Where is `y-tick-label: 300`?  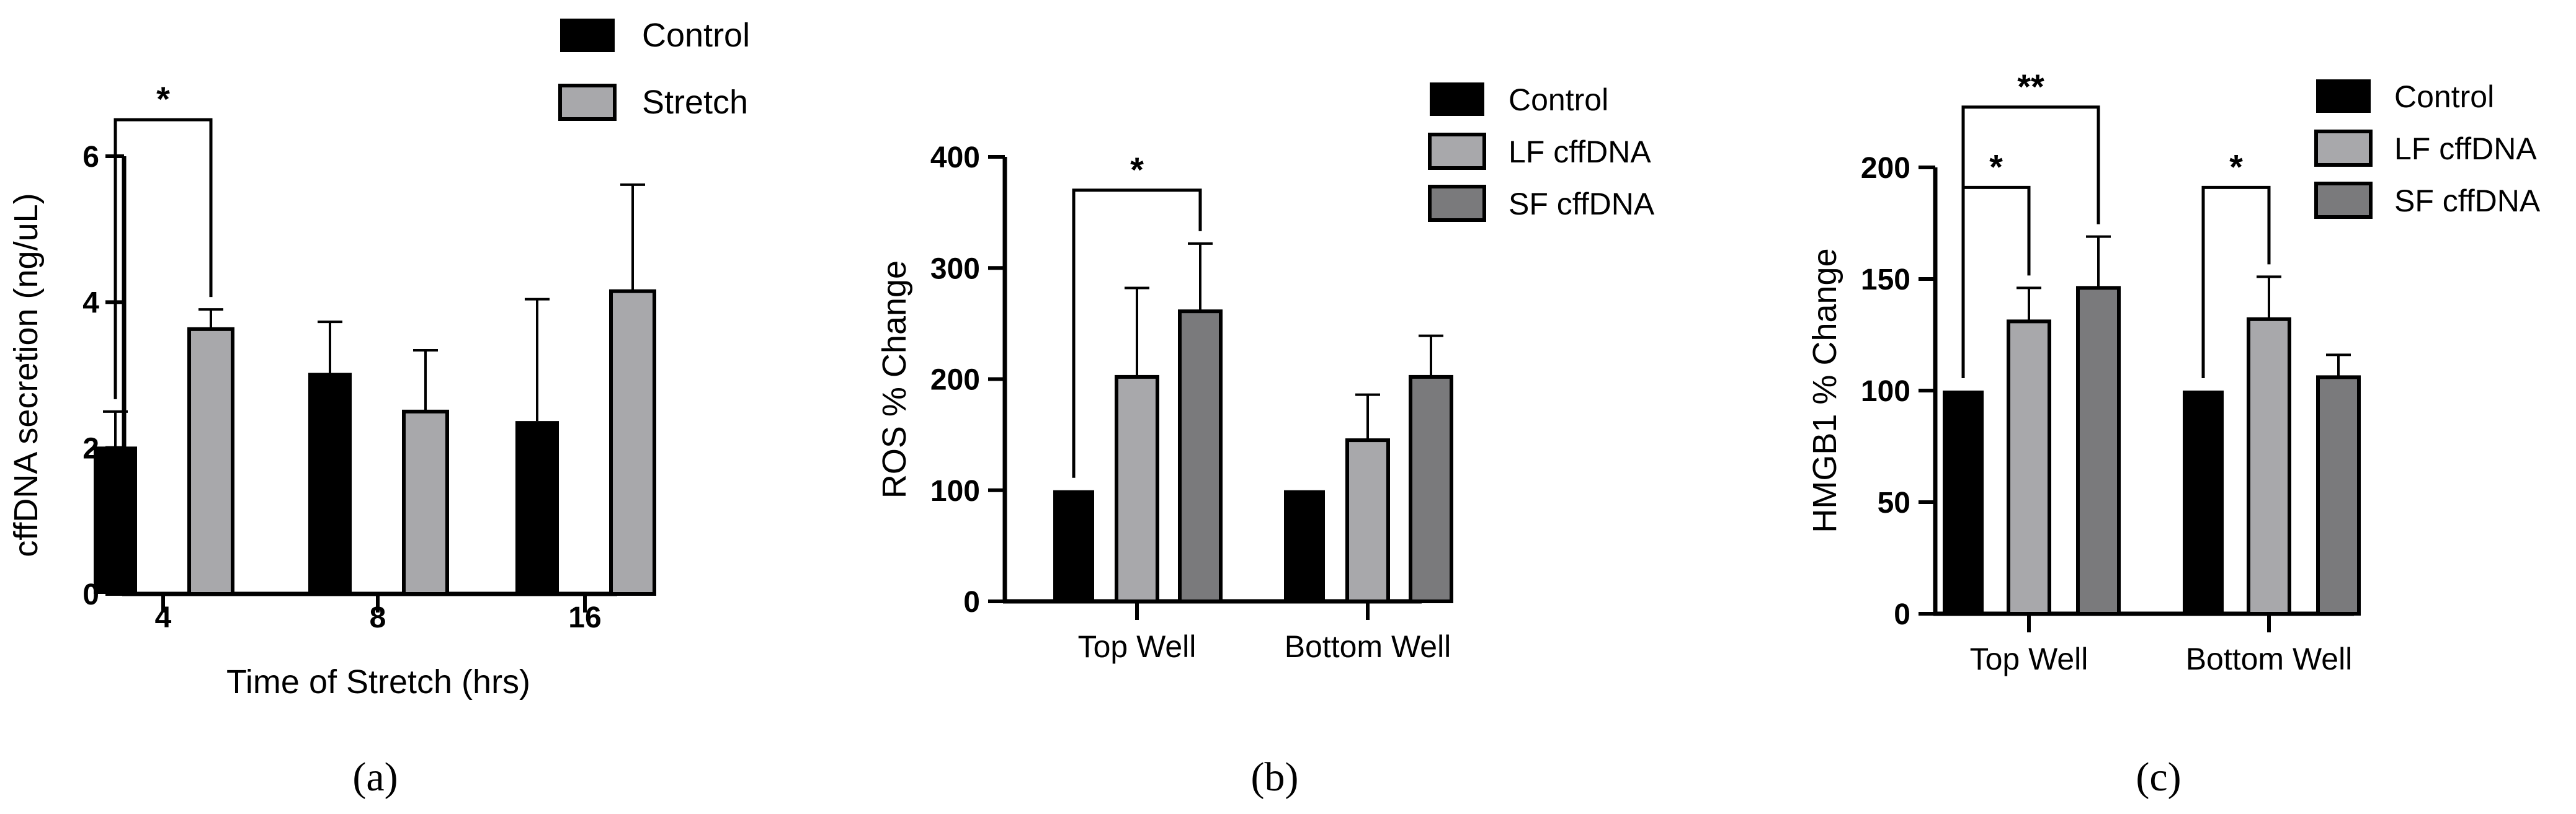
y-tick-label: 300 is located at coordinates (955, 268).